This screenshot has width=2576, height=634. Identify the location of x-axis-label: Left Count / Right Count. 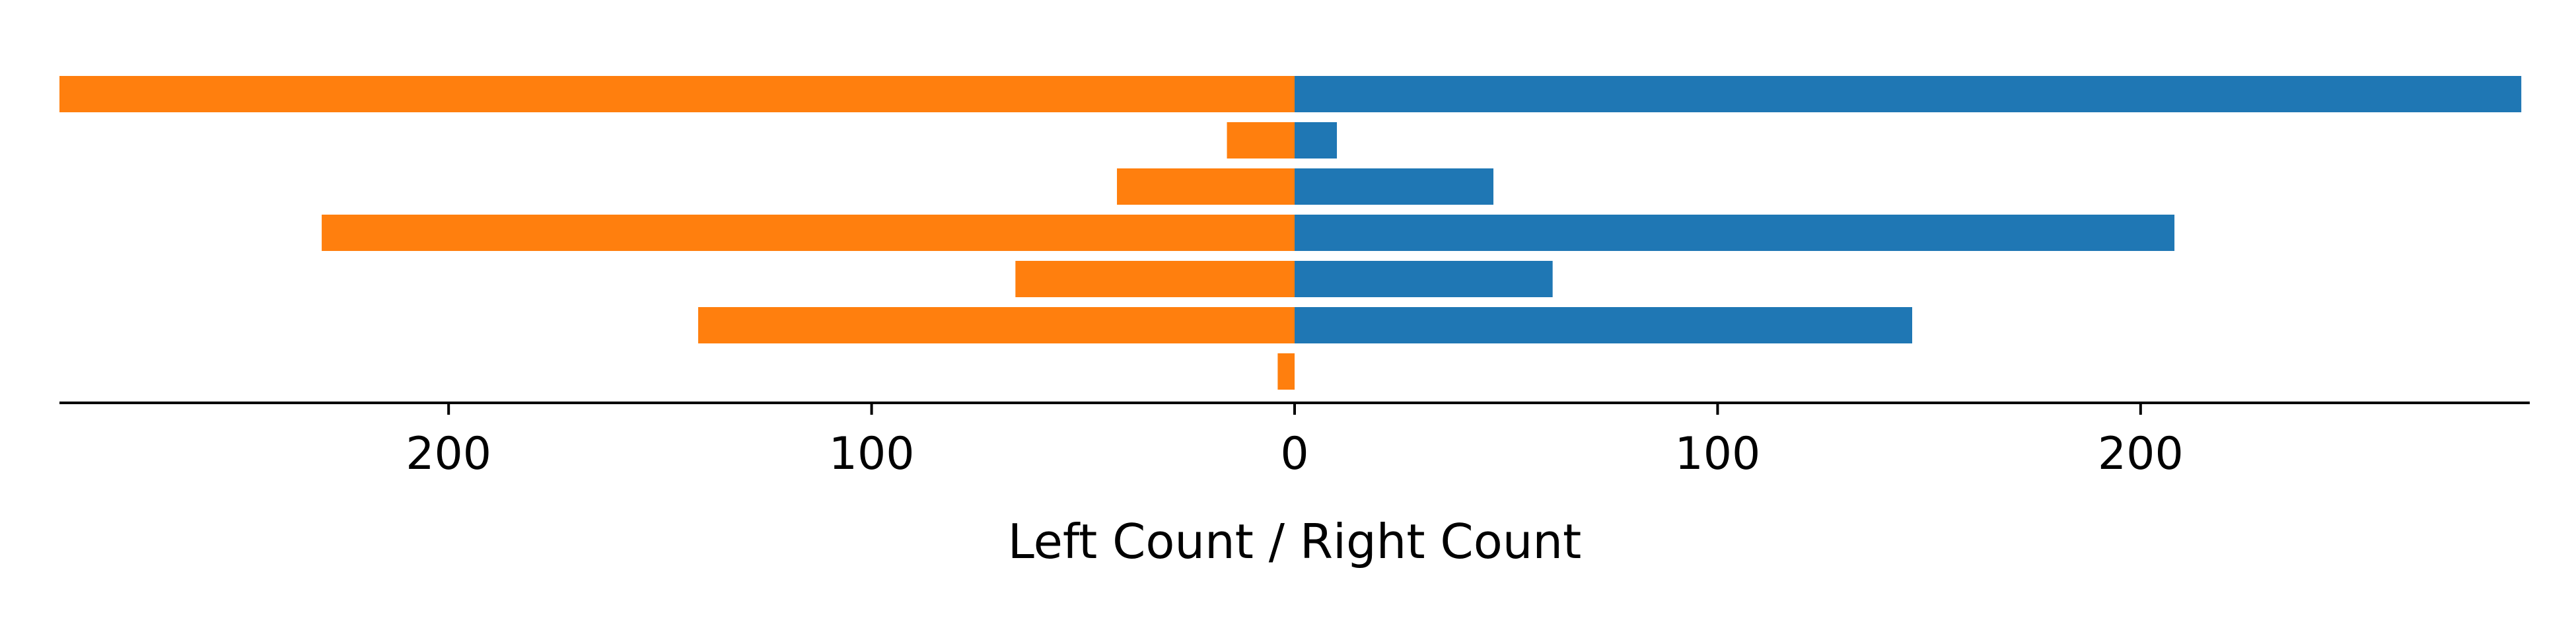
(1295, 541).